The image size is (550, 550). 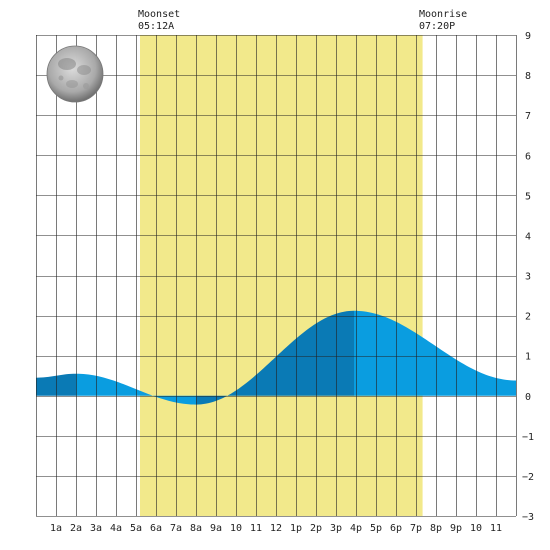 What do you see at coordinates (176, 528) in the screenshot?
I see `x-tick-label: 7a` at bounding box center [176, 528].